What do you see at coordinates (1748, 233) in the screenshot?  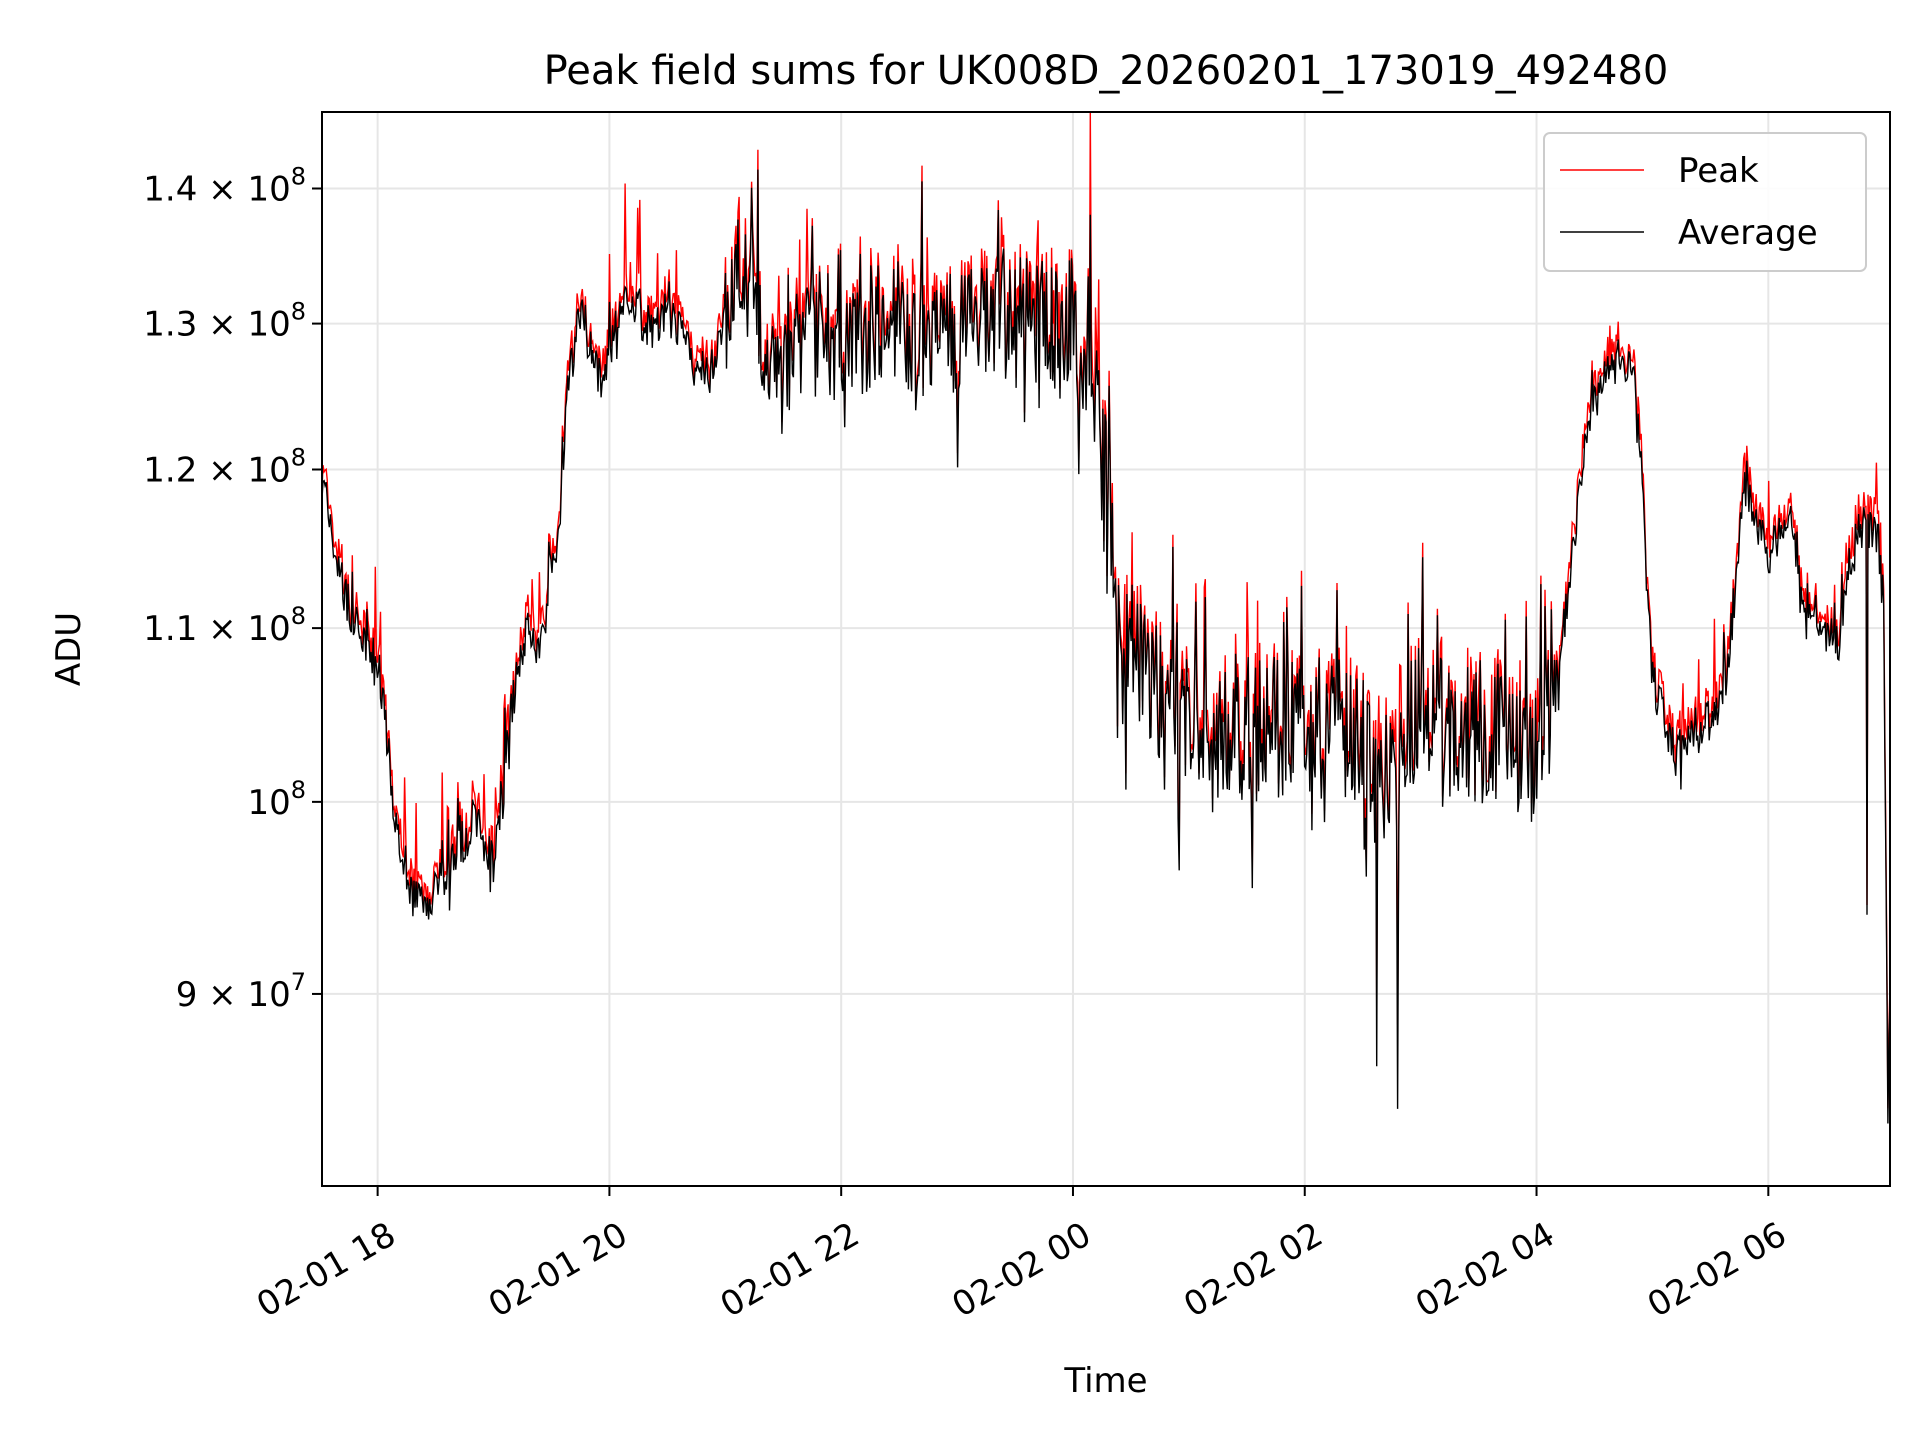 I see `legend-label-average: Average` at bounding box center [1748, 233].